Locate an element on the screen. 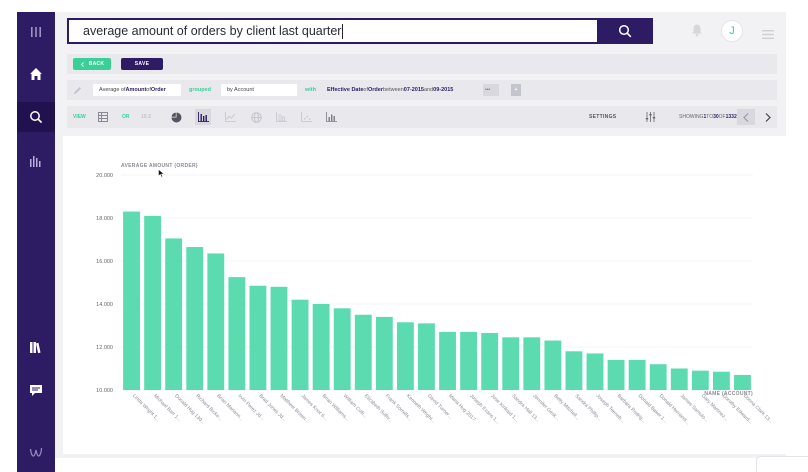 This screenshot has width=808, height=472. stacked-chart-icon is located at coordinates (331, 117).